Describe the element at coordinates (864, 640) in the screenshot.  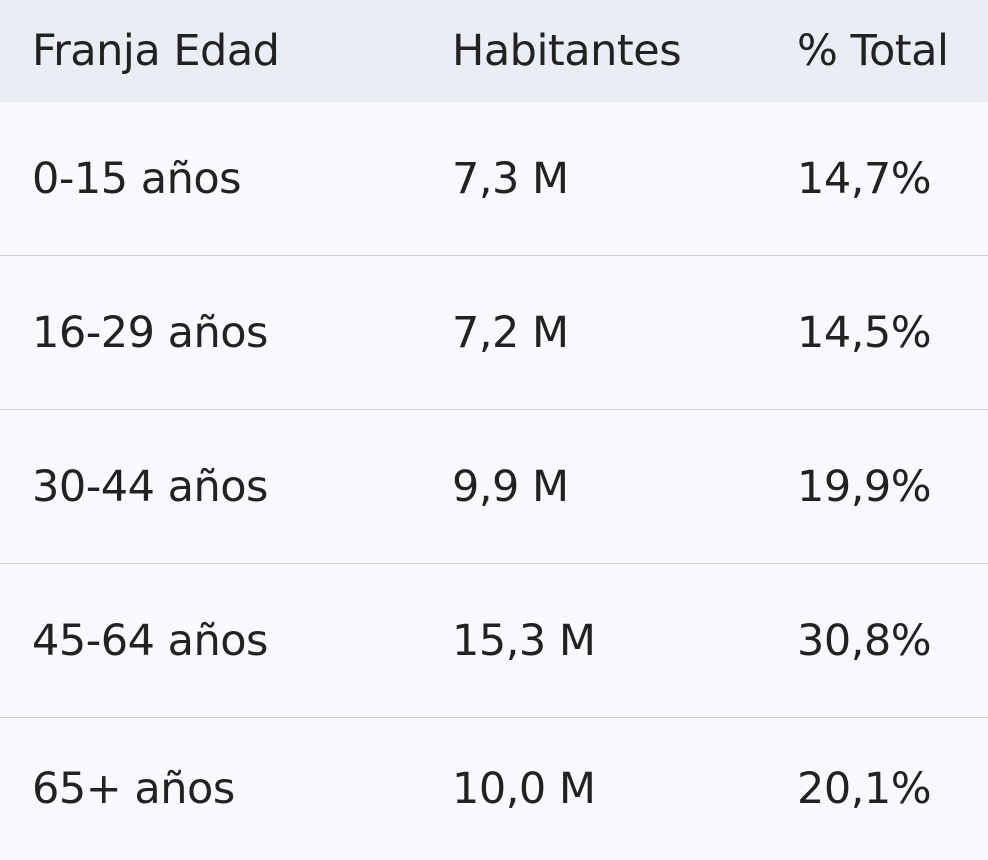
I see `table-cell: 30,8%` at that location.